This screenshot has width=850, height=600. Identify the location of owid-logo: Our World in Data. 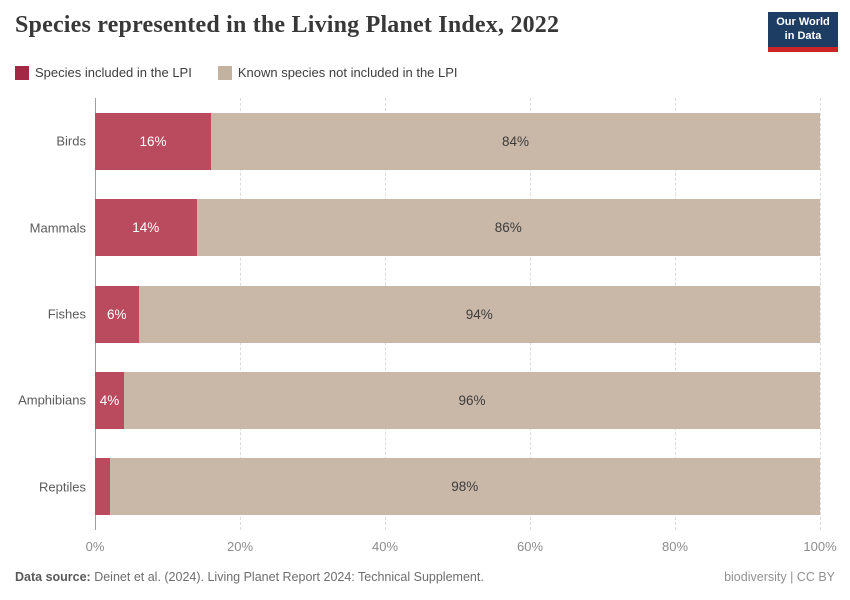
(803, 32).